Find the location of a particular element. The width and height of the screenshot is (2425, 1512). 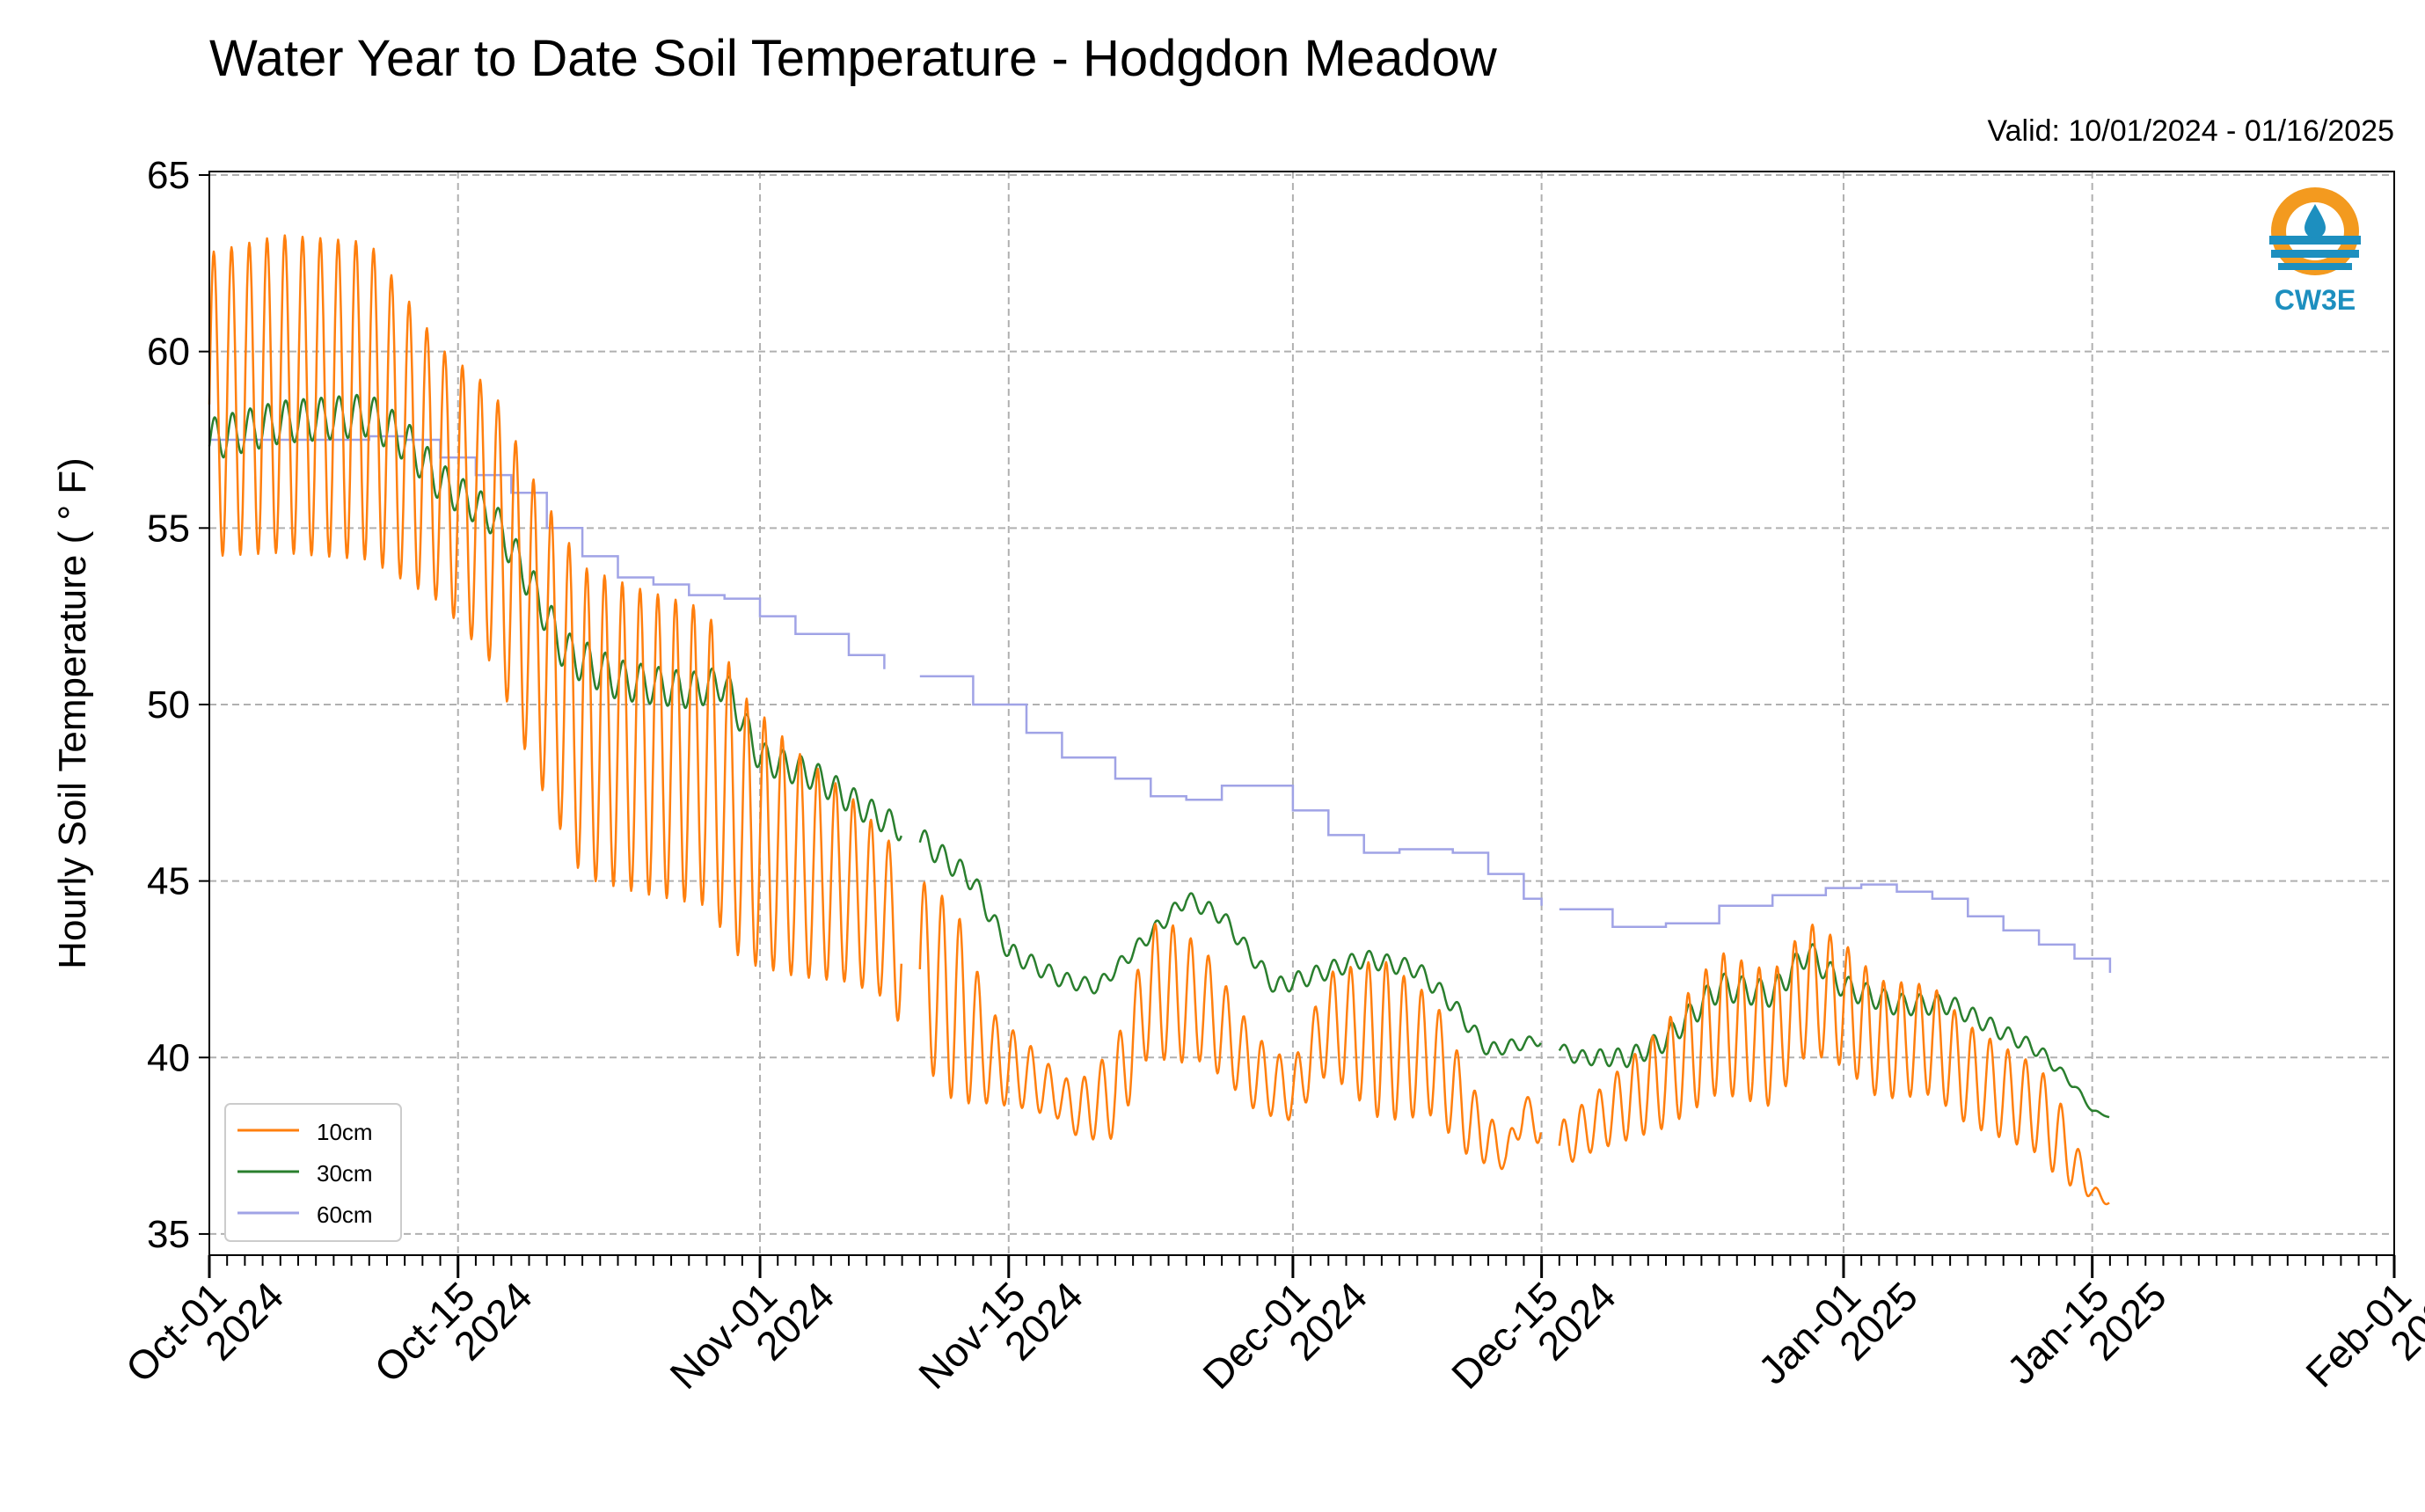

x-tick-label-2024-11-15: Nov-152024 is located at coordinates (1000, 1336).